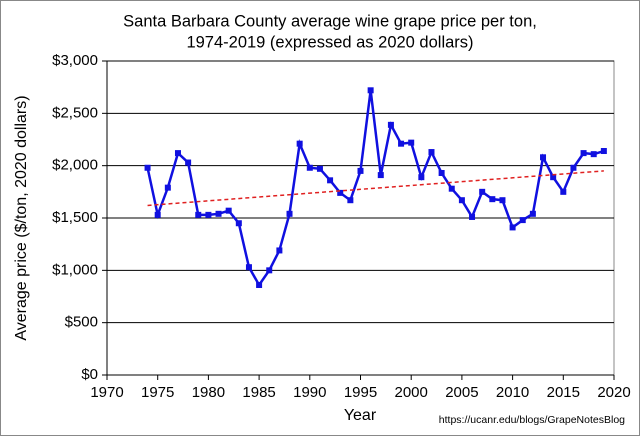 The width and height of the screenshot is (640, 436). What do you see at coordinates (21, 217) in the screenshot?
I see `y-axis-title: Average price ($/ton, 2020 dollars)` at bounding box center [21, 217].